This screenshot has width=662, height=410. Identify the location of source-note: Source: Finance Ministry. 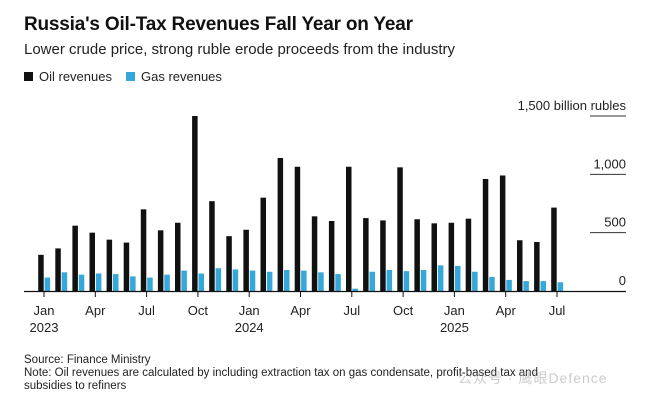
(87, 360).